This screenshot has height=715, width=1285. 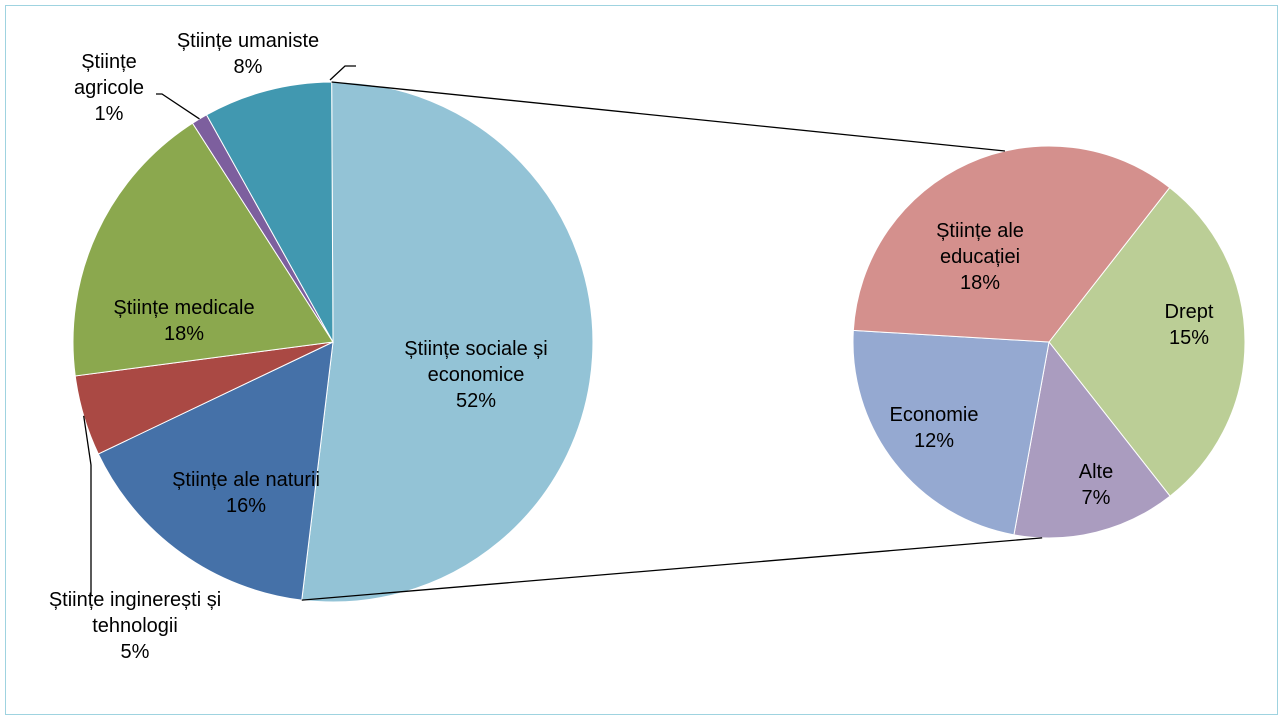 What do you see at coordinates (668, 116) in the screenshot?
I see `connector-line-top` at bounding box center [668, 116].